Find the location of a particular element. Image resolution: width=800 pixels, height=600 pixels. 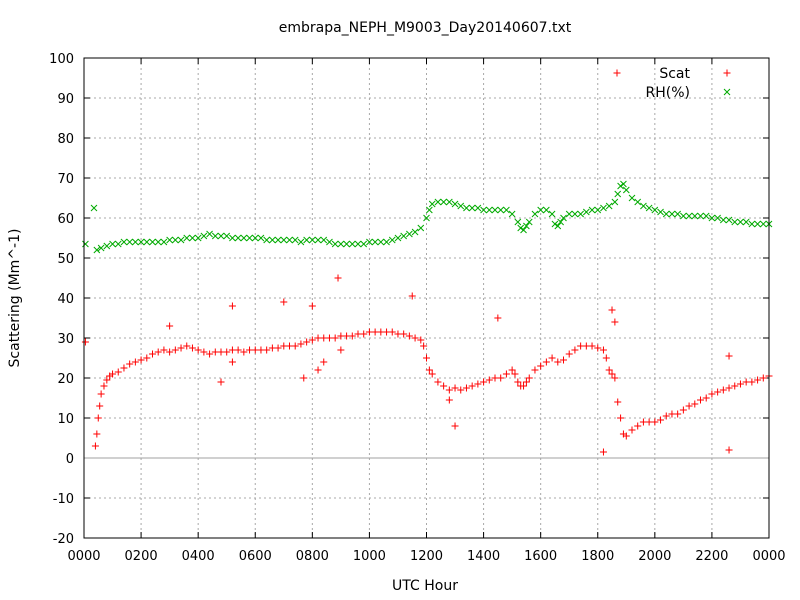

x-tick-label: 0000 is located at coordinates (83, 556).